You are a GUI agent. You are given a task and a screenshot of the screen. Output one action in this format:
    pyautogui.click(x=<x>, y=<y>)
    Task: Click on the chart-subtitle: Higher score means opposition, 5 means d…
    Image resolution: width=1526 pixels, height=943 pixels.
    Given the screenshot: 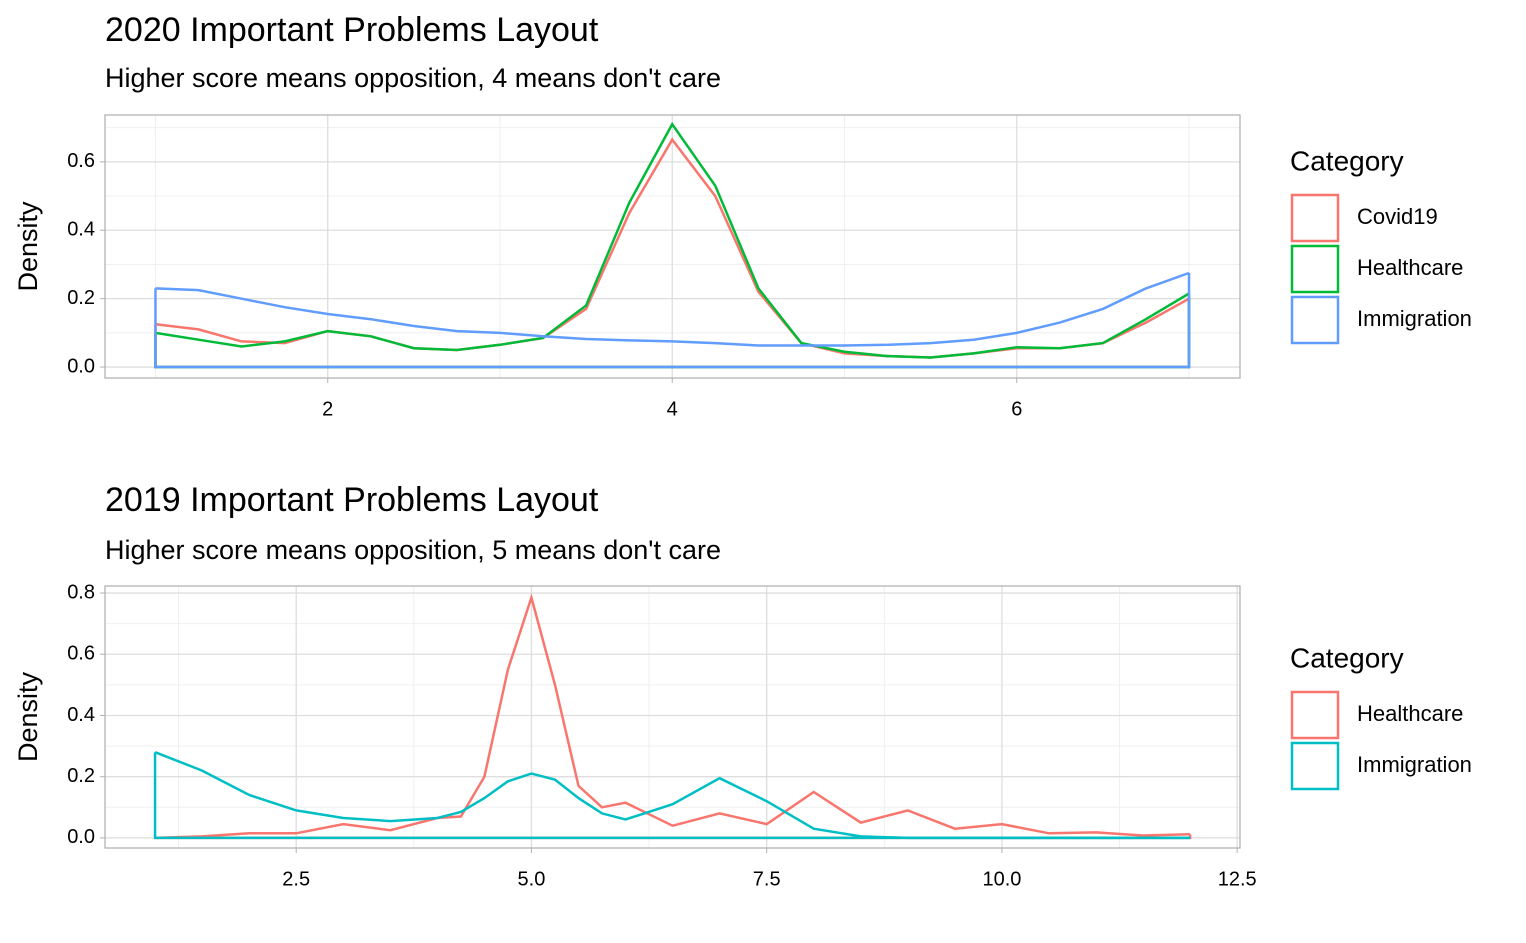 What is the action you would take?
    pyautogui.click(x=413, y=550)
    